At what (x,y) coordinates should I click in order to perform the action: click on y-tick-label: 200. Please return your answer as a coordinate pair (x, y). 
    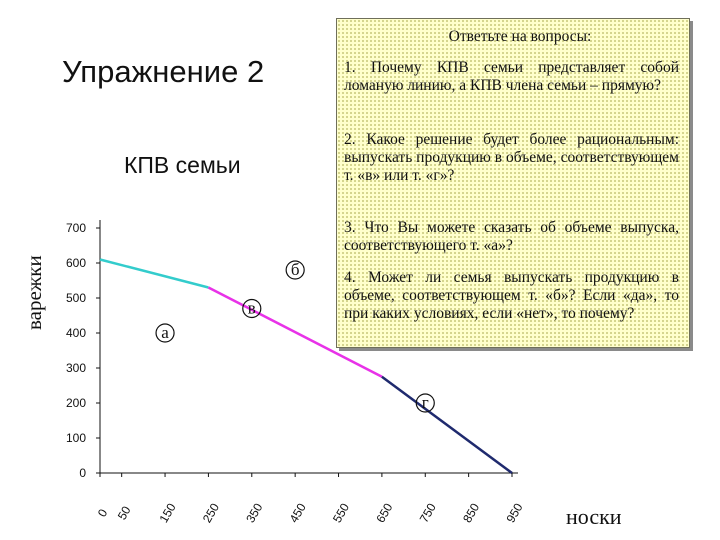
    Looking at the image, I should click on (76, 403).